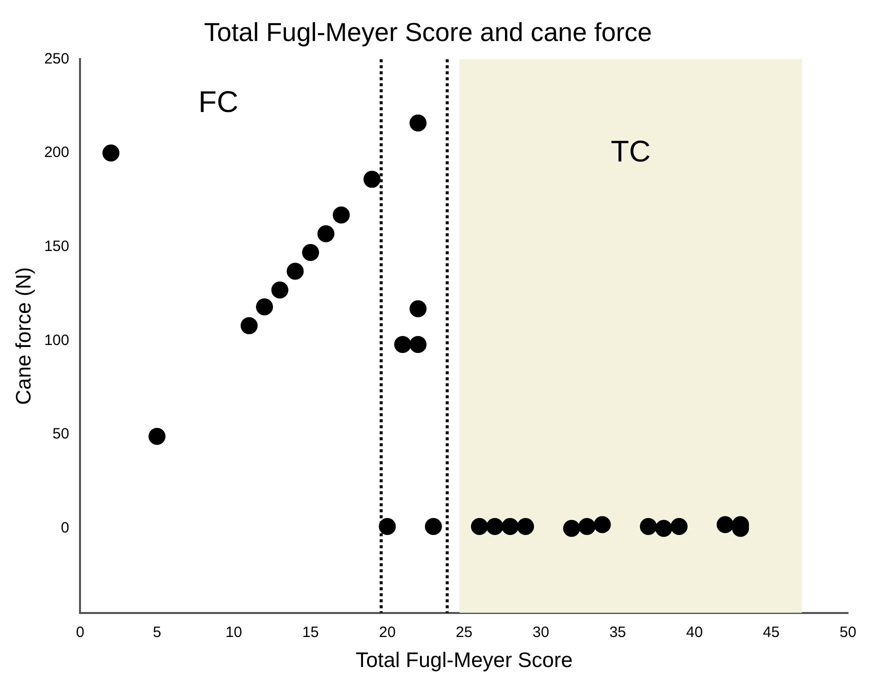 The width and height of the screenshot is (877, 690). I want to click on x-tick-label: 45, so click(771, 632).